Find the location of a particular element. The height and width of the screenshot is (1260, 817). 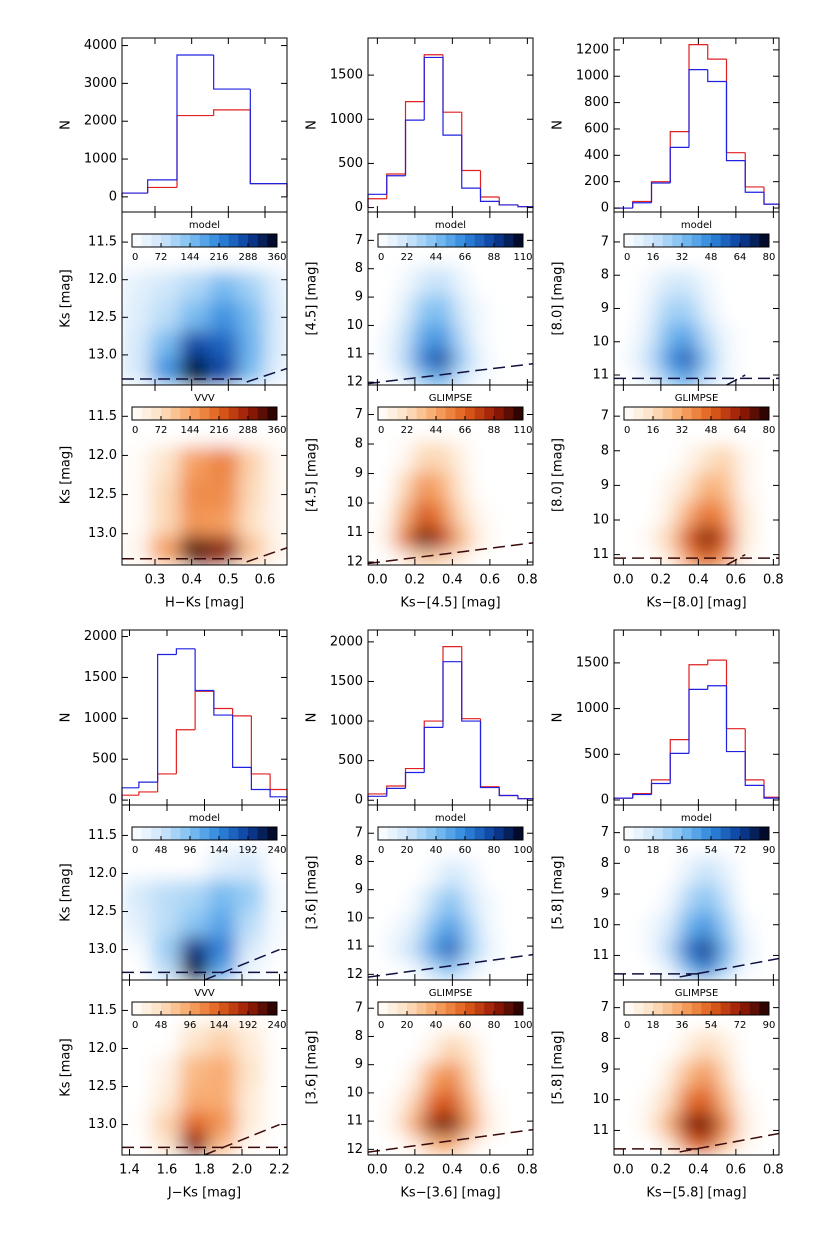

y-tick-label: 12 is located at coordinates (354, 382).